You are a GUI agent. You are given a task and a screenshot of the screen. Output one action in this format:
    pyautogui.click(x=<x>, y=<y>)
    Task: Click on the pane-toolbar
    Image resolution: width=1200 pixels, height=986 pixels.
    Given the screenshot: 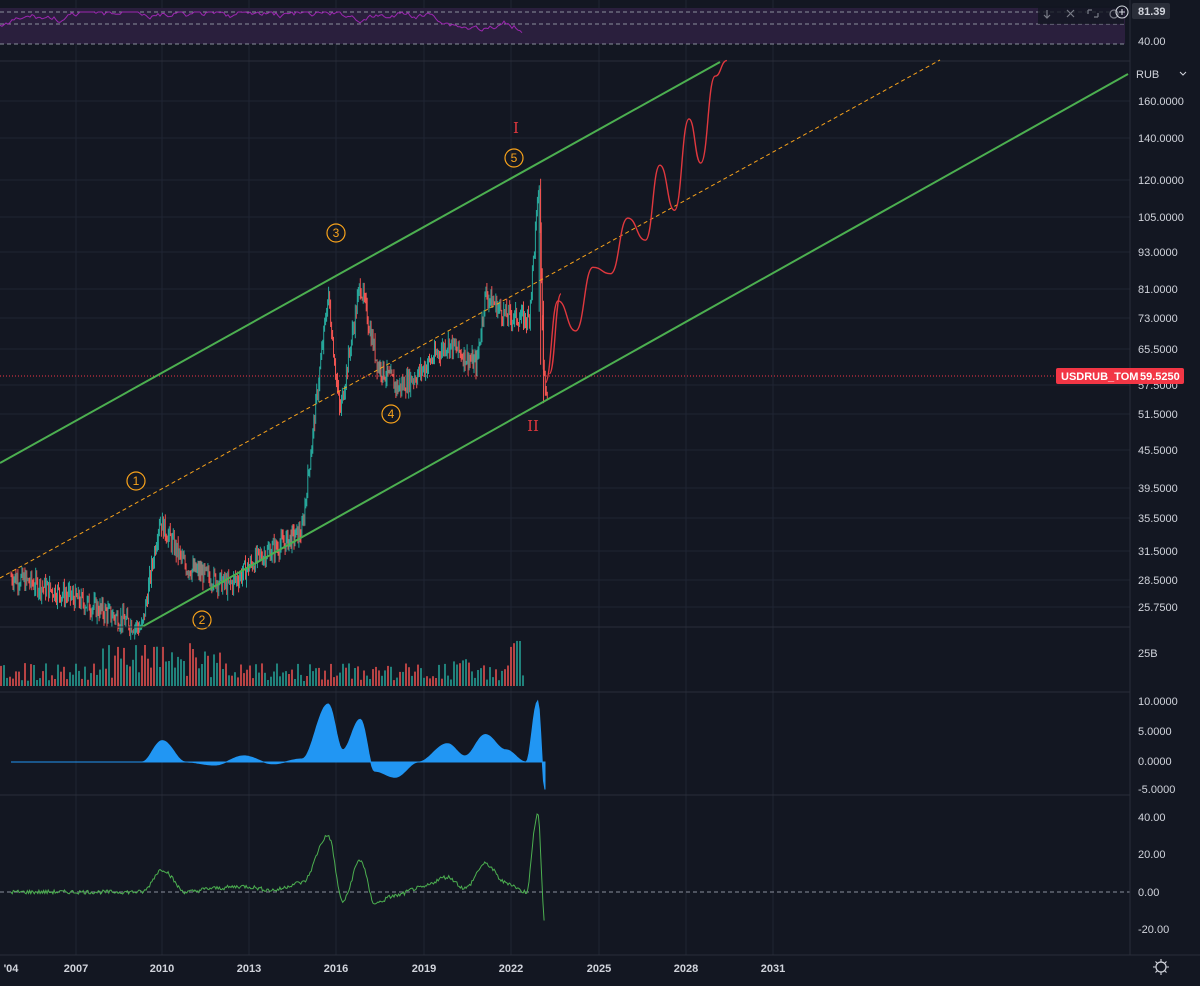 What is the action you would take?
    pyautogui.click(x=1081, y=15)
    